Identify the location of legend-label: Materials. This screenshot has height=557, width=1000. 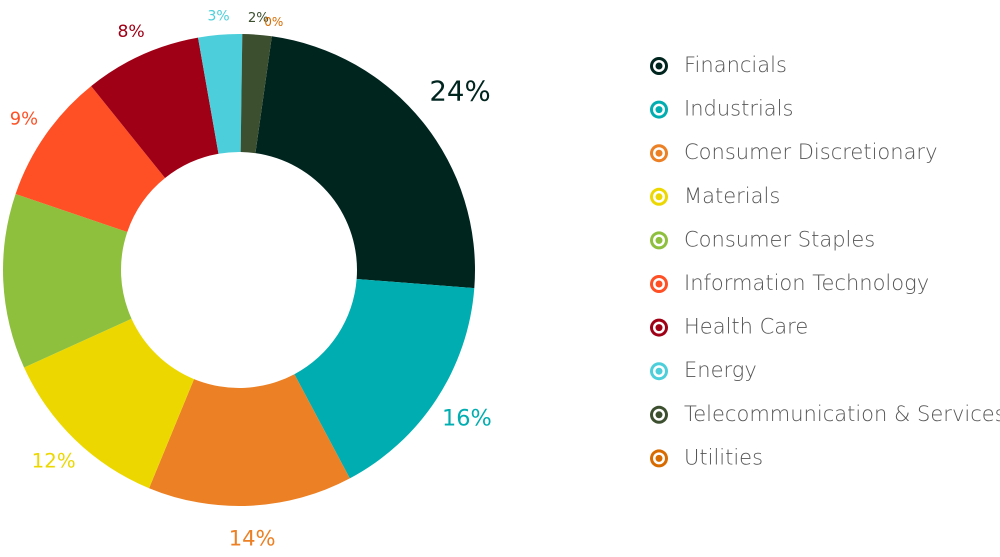
(732, 196).